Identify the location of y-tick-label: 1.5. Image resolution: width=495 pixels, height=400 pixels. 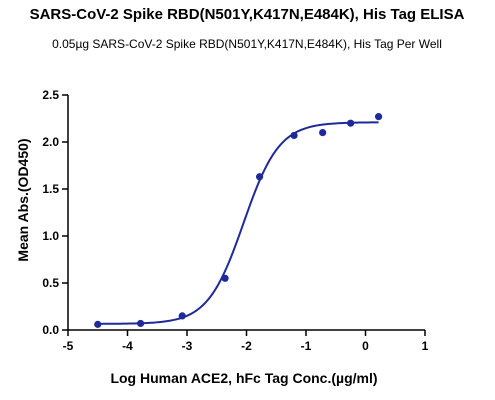
(50, 189).